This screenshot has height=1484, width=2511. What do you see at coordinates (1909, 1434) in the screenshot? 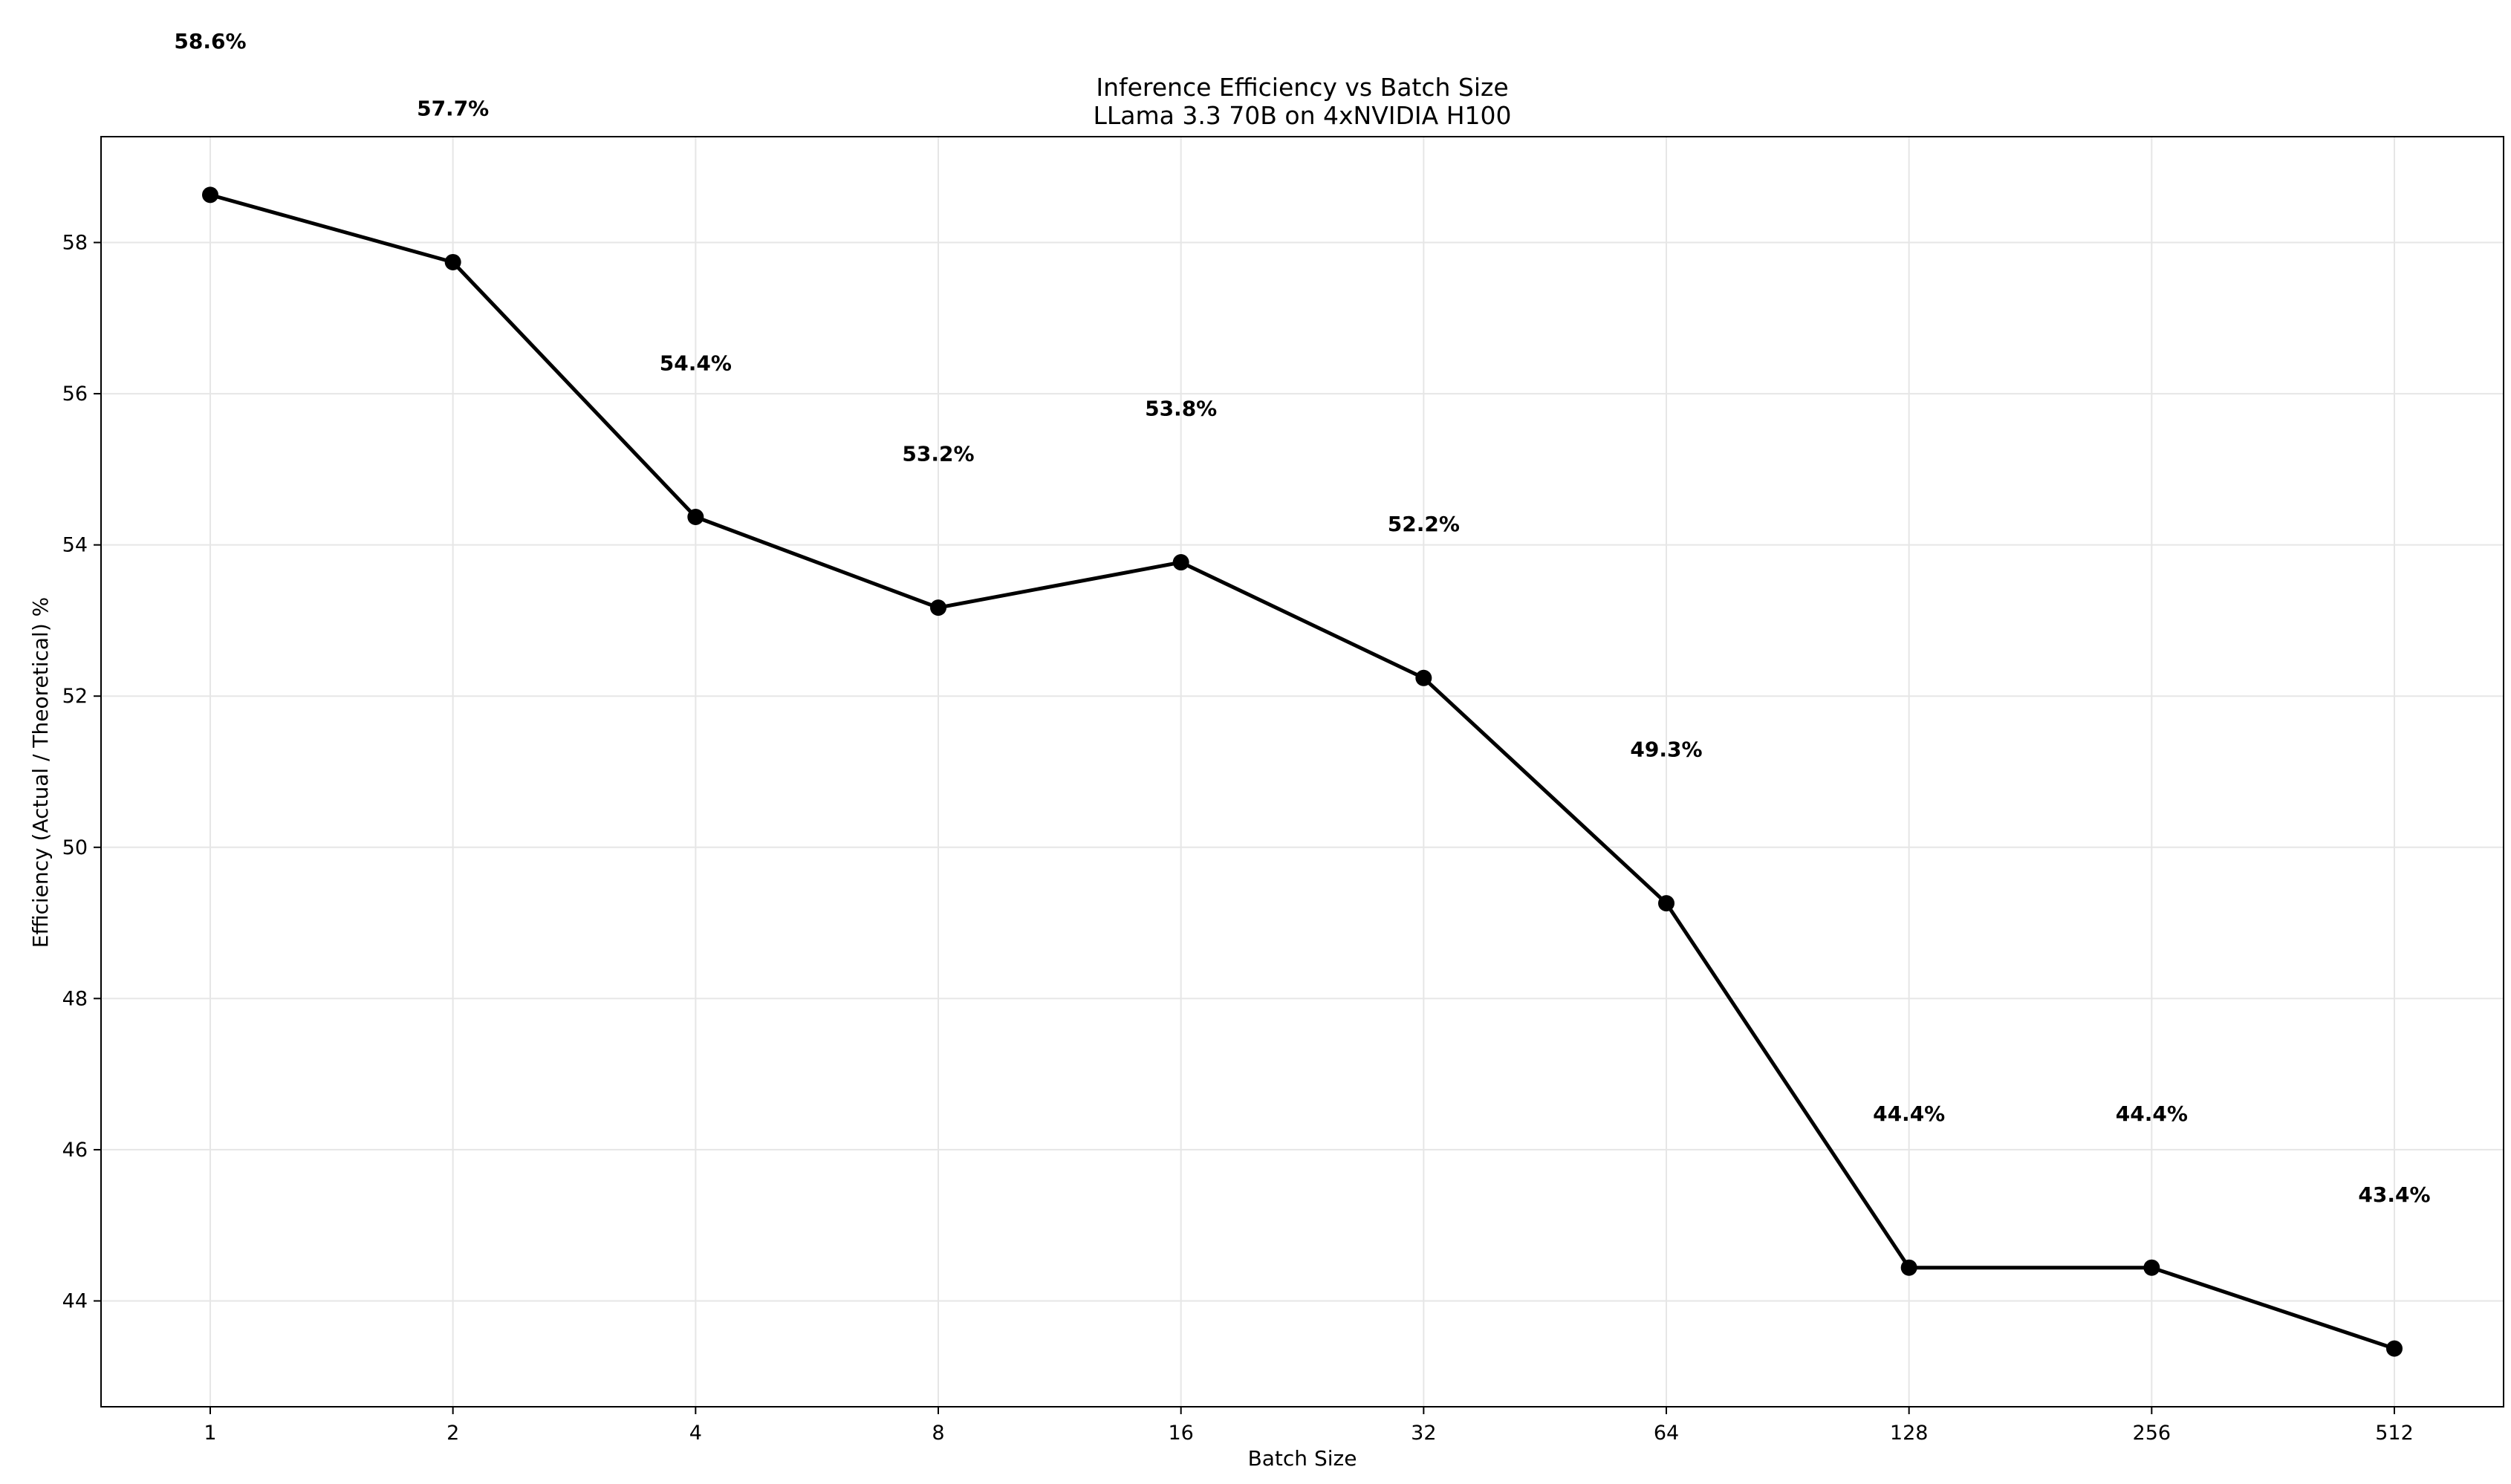
I see `x-tick-label: 128` at bounding box center [1909, 1434].